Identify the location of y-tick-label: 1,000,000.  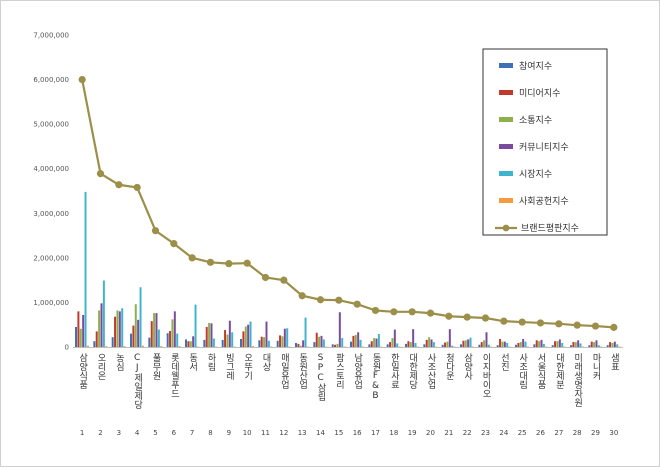
(51, 303).